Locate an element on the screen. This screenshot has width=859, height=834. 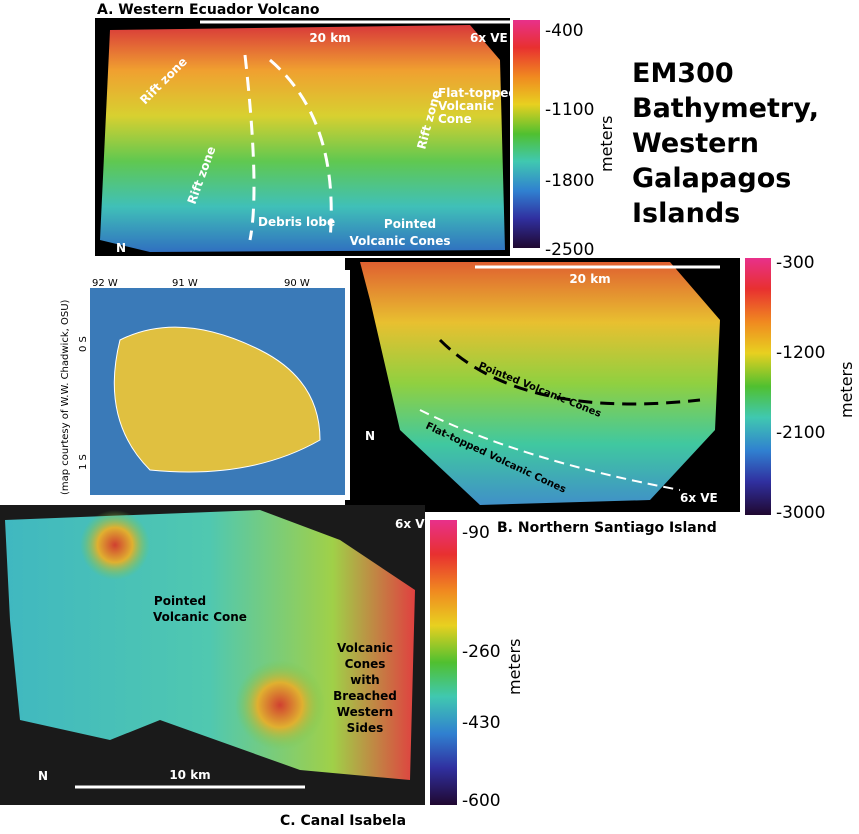
tick-label: -1100 is located at coordinates (569, 110).